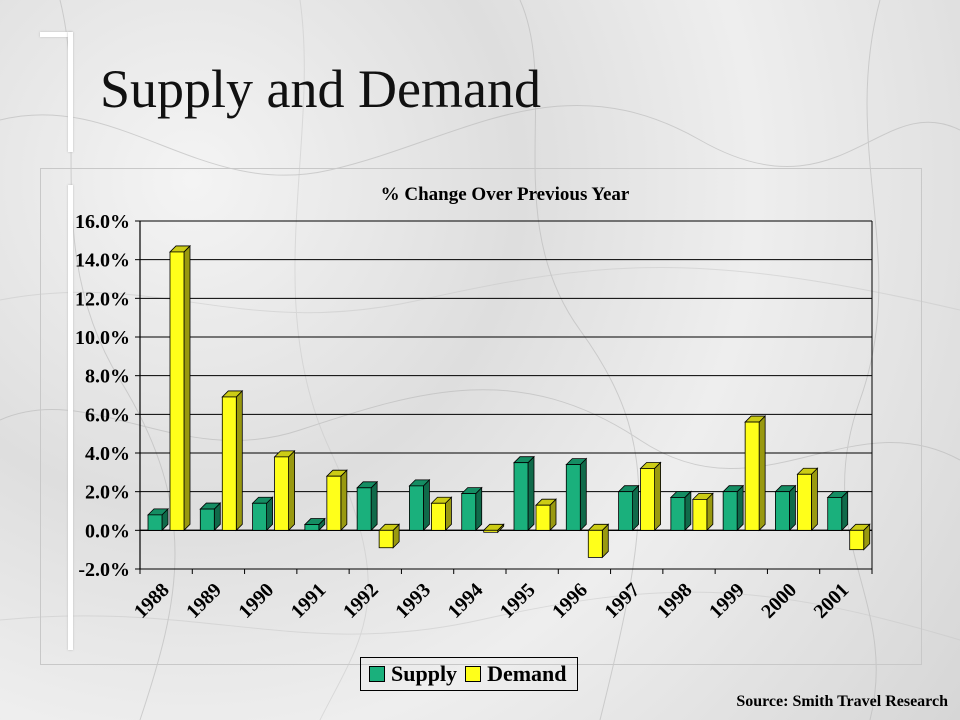  What do you see at coordinates (521, 496) in the screenshot?
I see `bar-supply-1995` at bounding box center [521, 496].